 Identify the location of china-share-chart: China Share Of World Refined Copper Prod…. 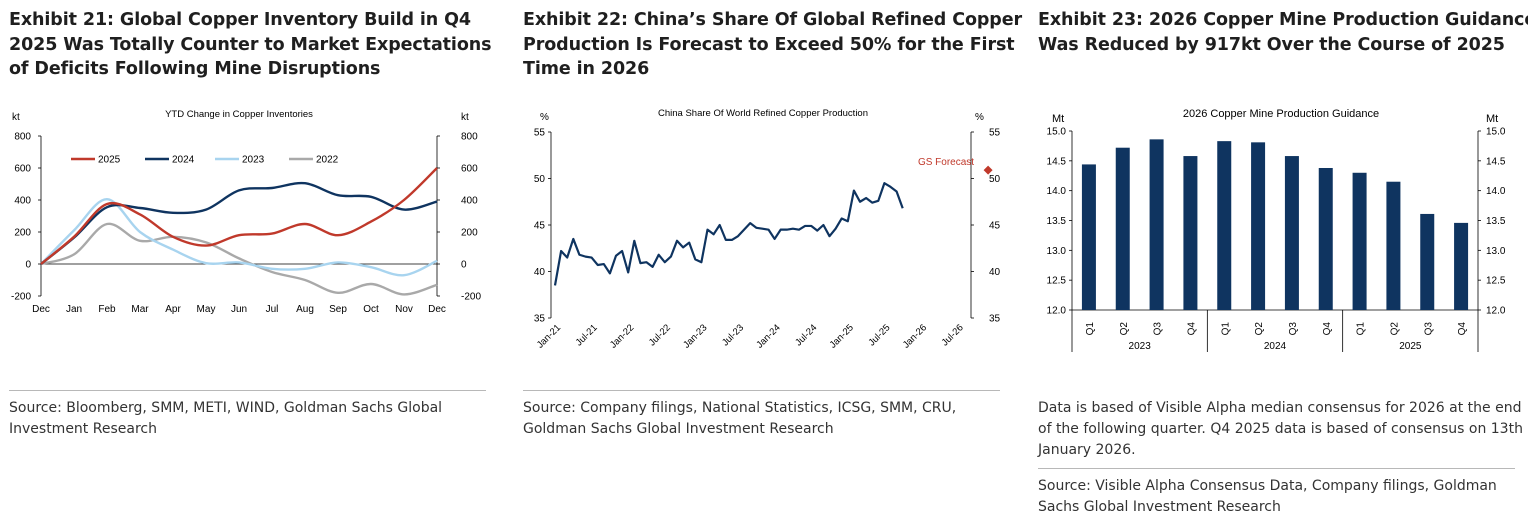
(767, 229).